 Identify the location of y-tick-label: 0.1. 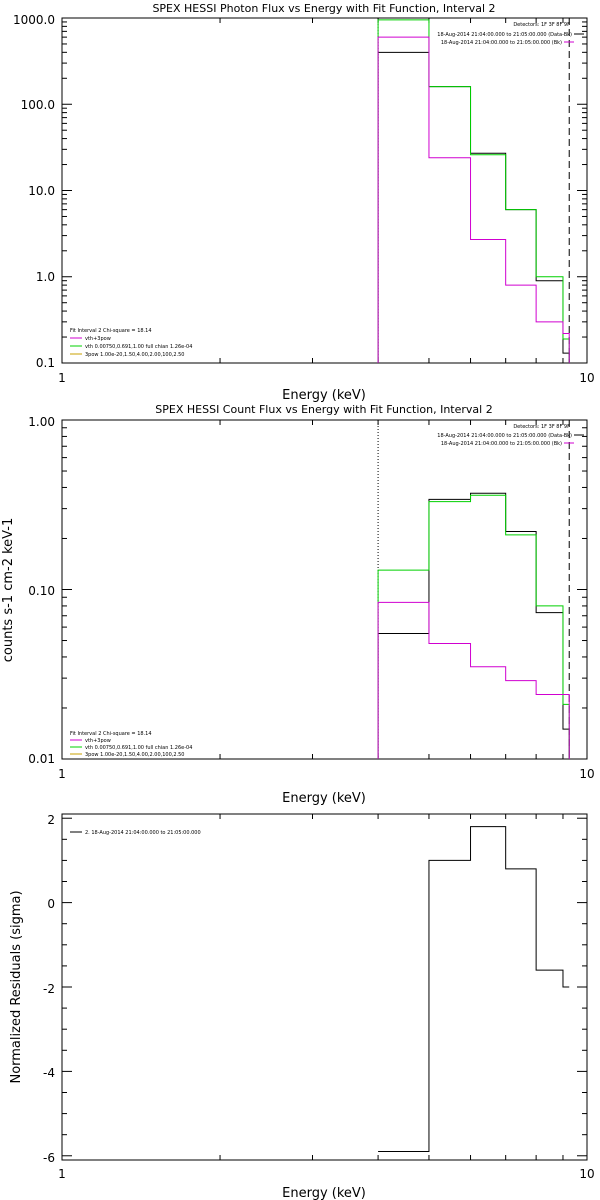
(45, 363).